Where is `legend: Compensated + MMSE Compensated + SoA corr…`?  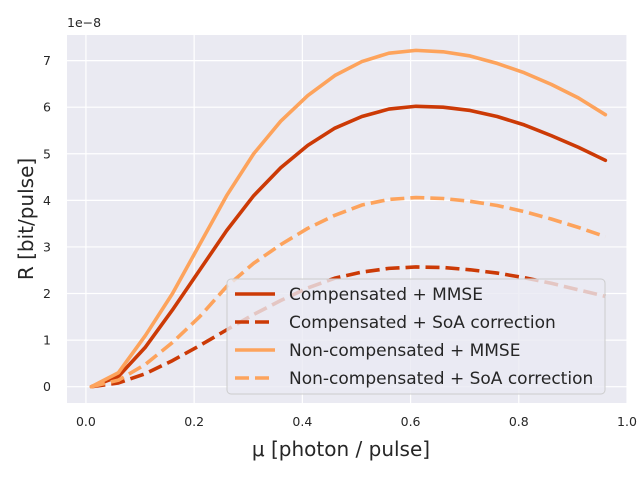
legend: Compensated + MMSE Compensated + SoA corr… is located at coordinates (416, 336).